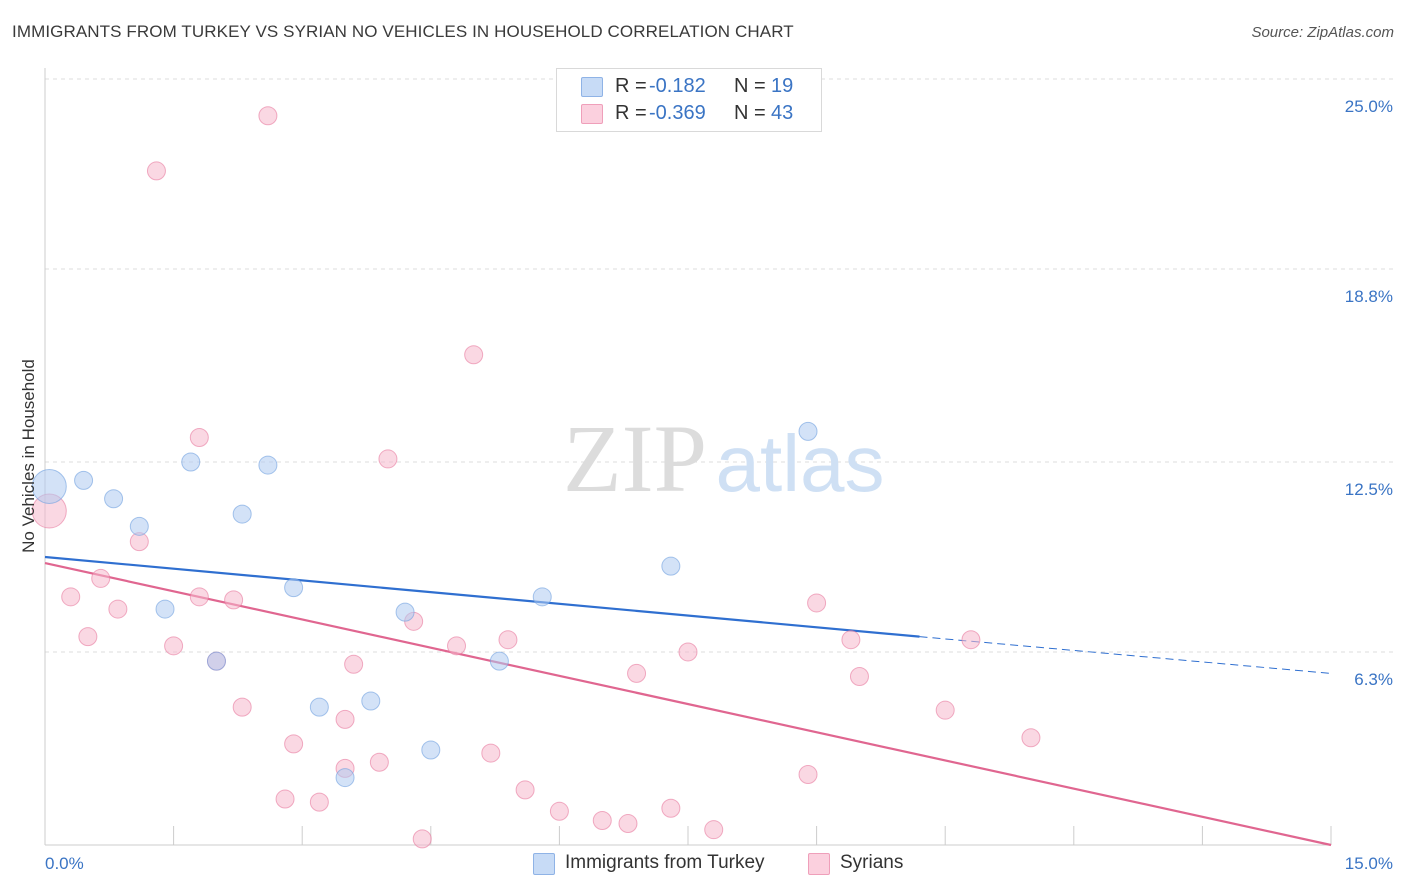 The width and height of the screenshot is (1406, 892). Describe the element at coordinates (1369, 296) in the screenshot. I see `y-tick-label: 18.8%` at that location.